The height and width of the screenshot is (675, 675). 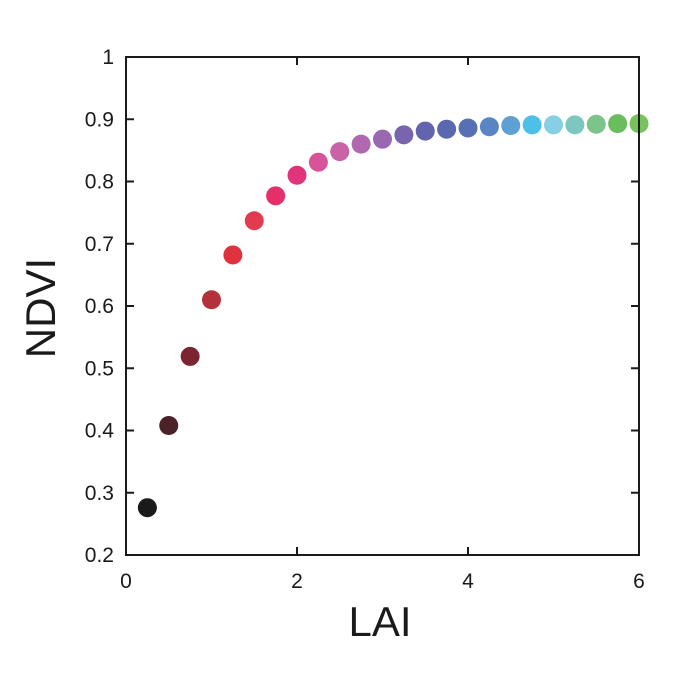 What do you see at coordinates (99, 493) in the screenshot?
I see `y-tick-label: 0.3` at bounding box center [99, 493].